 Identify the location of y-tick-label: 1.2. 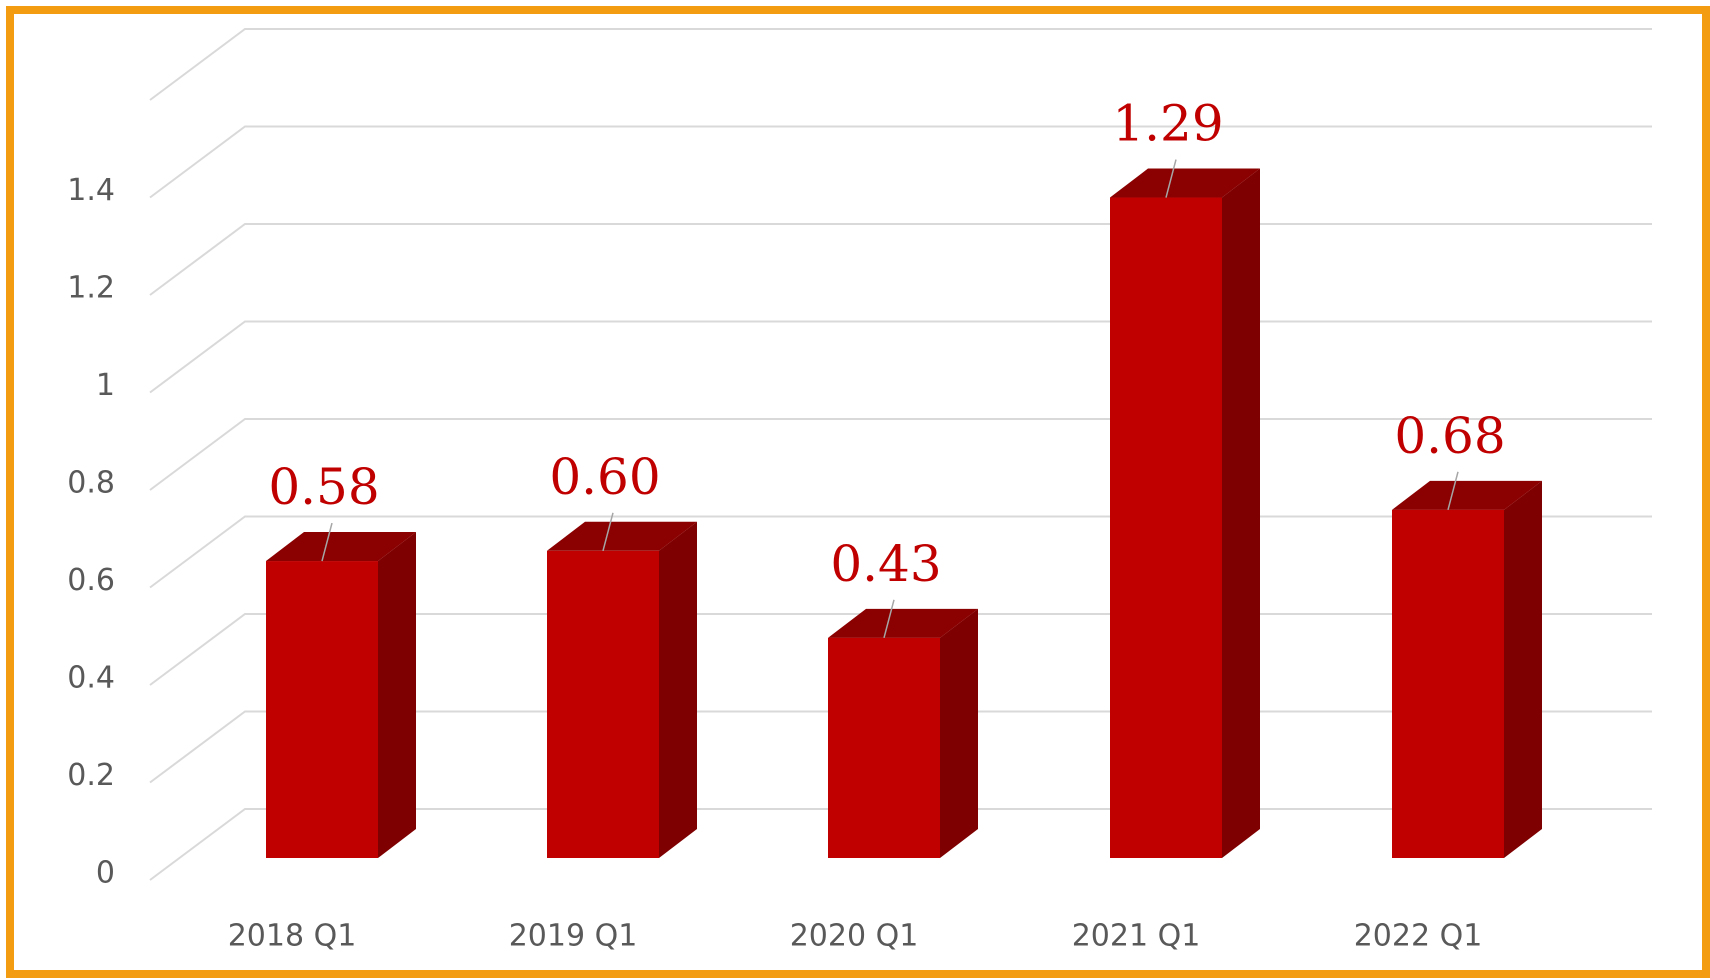
(91, 288).